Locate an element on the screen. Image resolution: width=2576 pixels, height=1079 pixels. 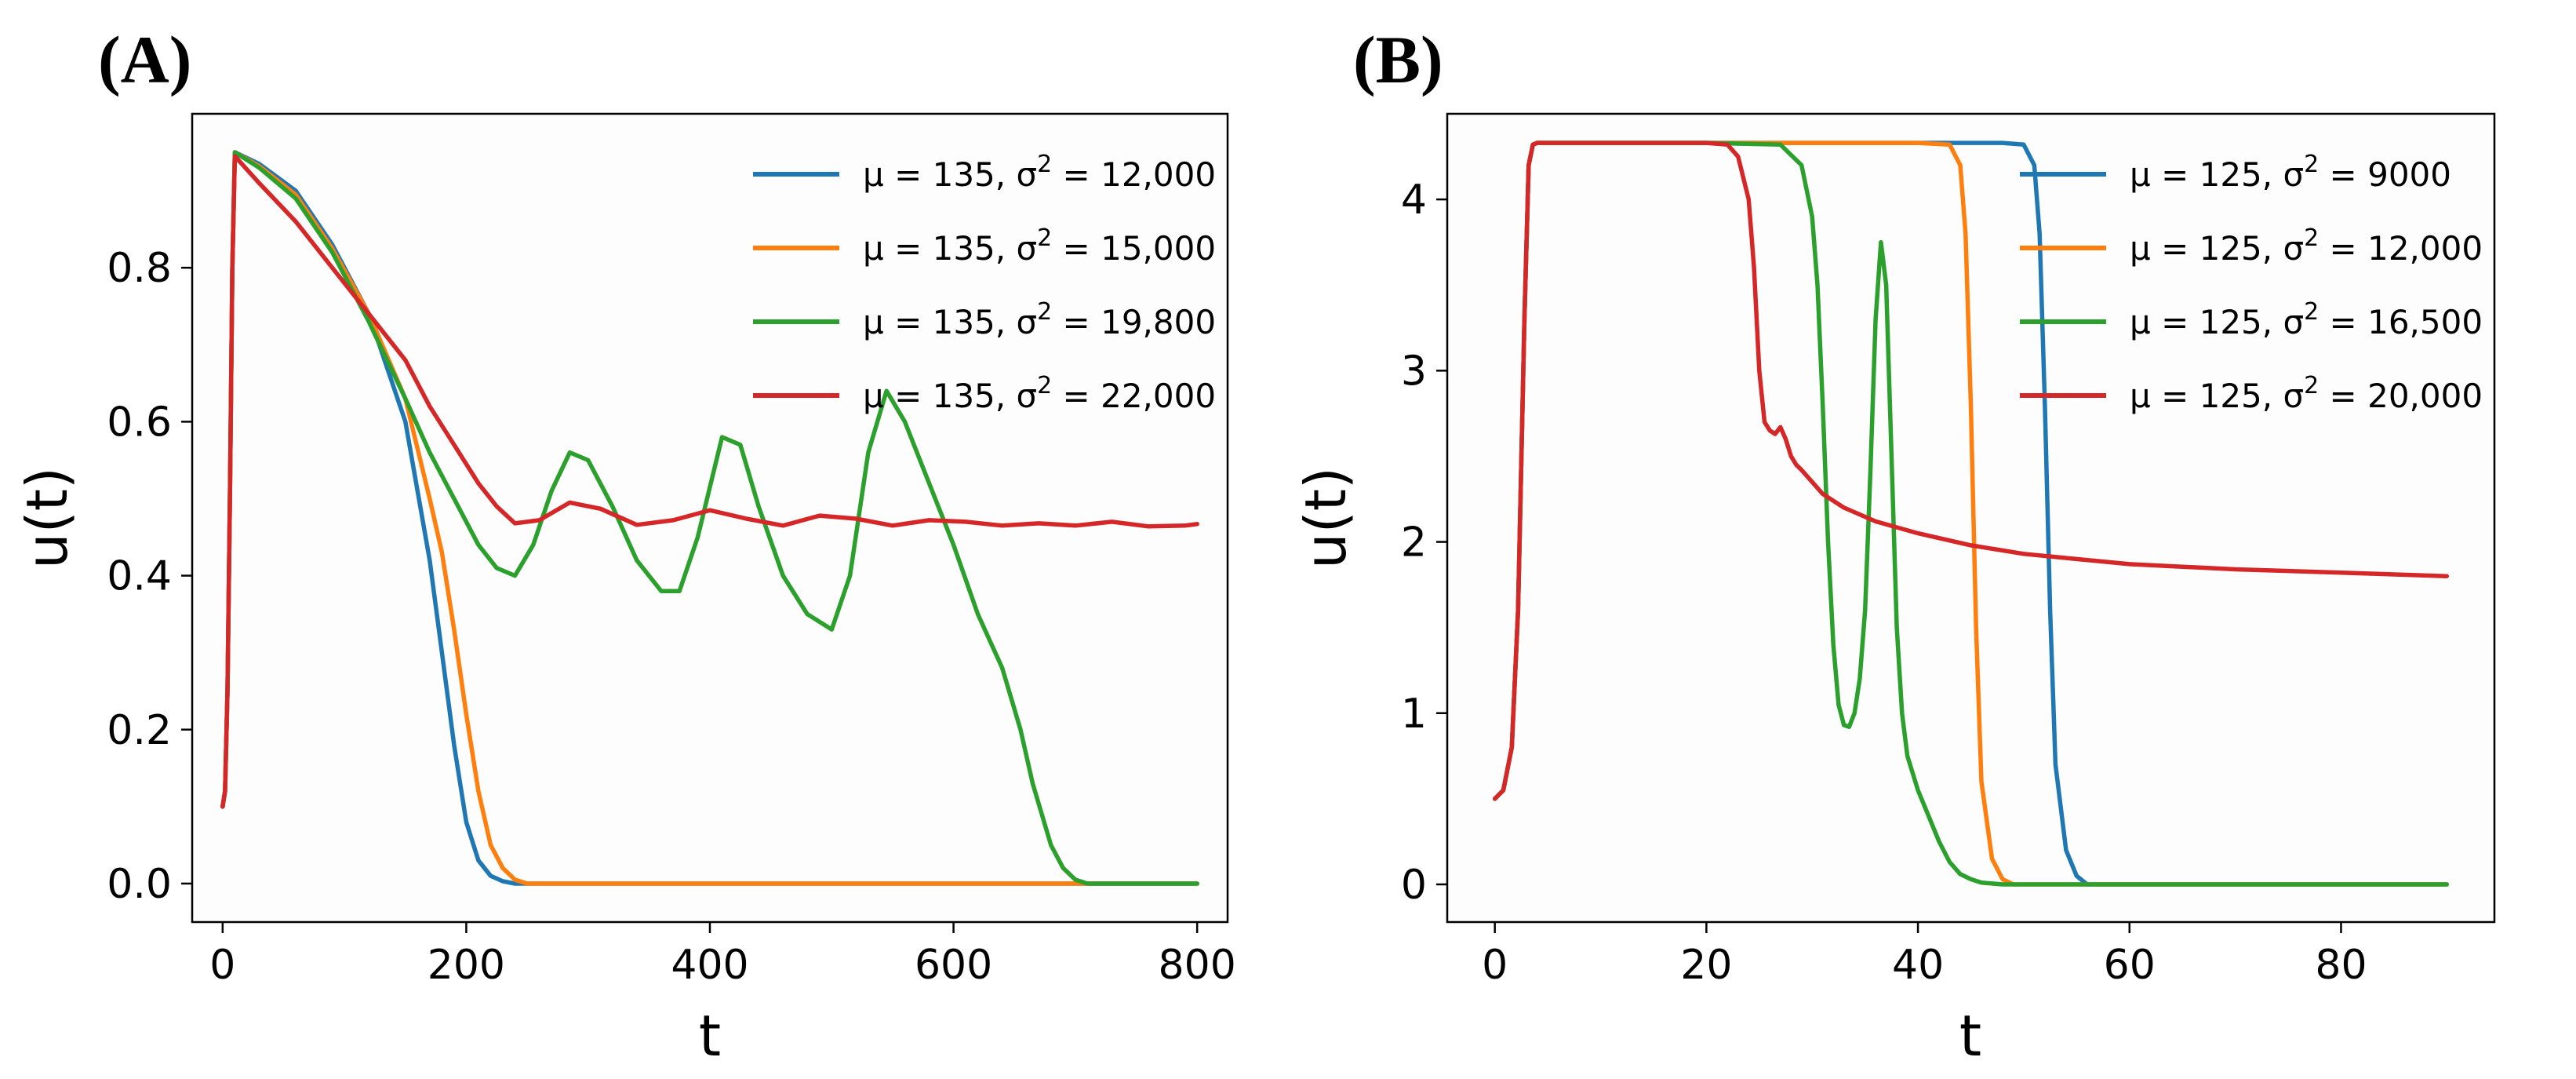
panel-a-legend-label-4: μ = 135, σ2 = 22,000 is located at coordinates (1039, 393).